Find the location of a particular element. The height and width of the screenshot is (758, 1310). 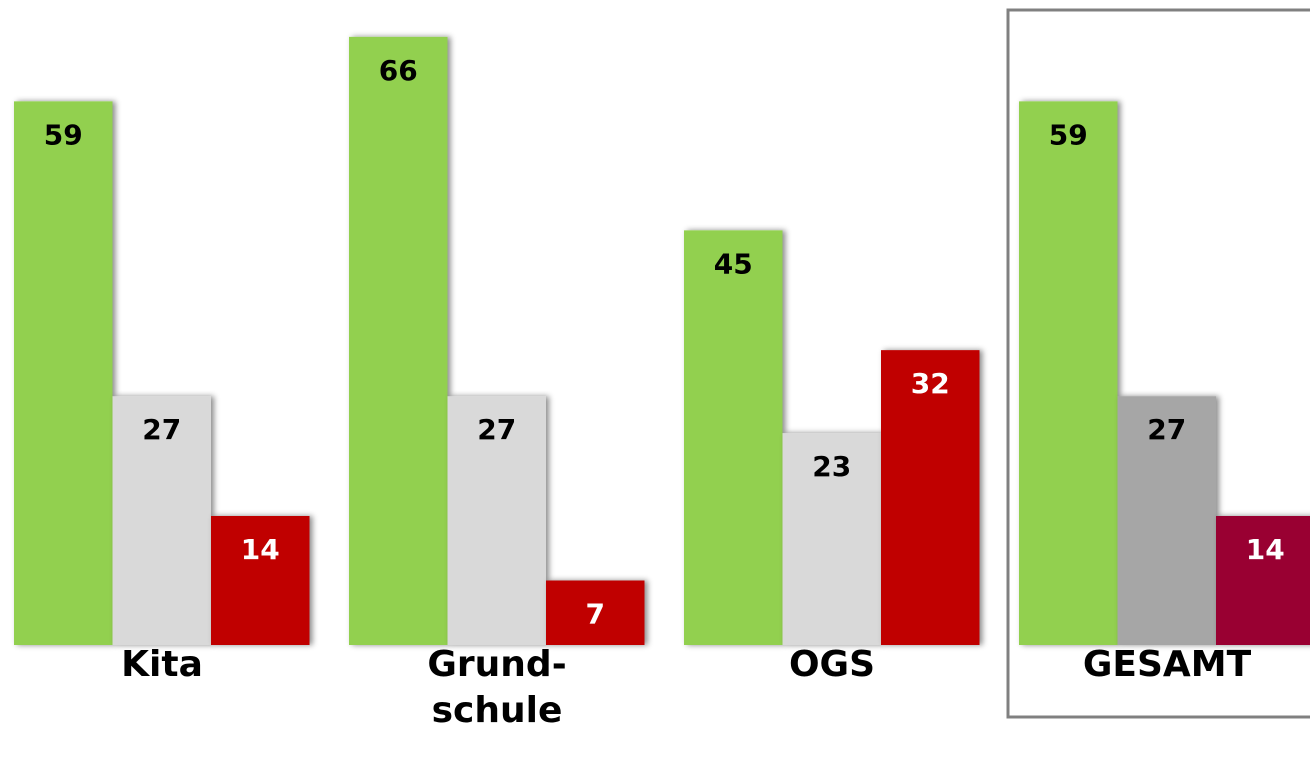

data-label: 7 is located at coordinates (595, 614).